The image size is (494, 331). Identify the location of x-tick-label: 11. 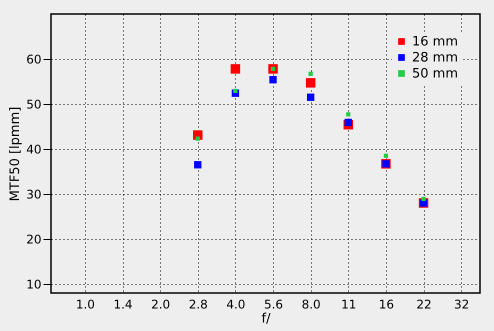
(348, 305).